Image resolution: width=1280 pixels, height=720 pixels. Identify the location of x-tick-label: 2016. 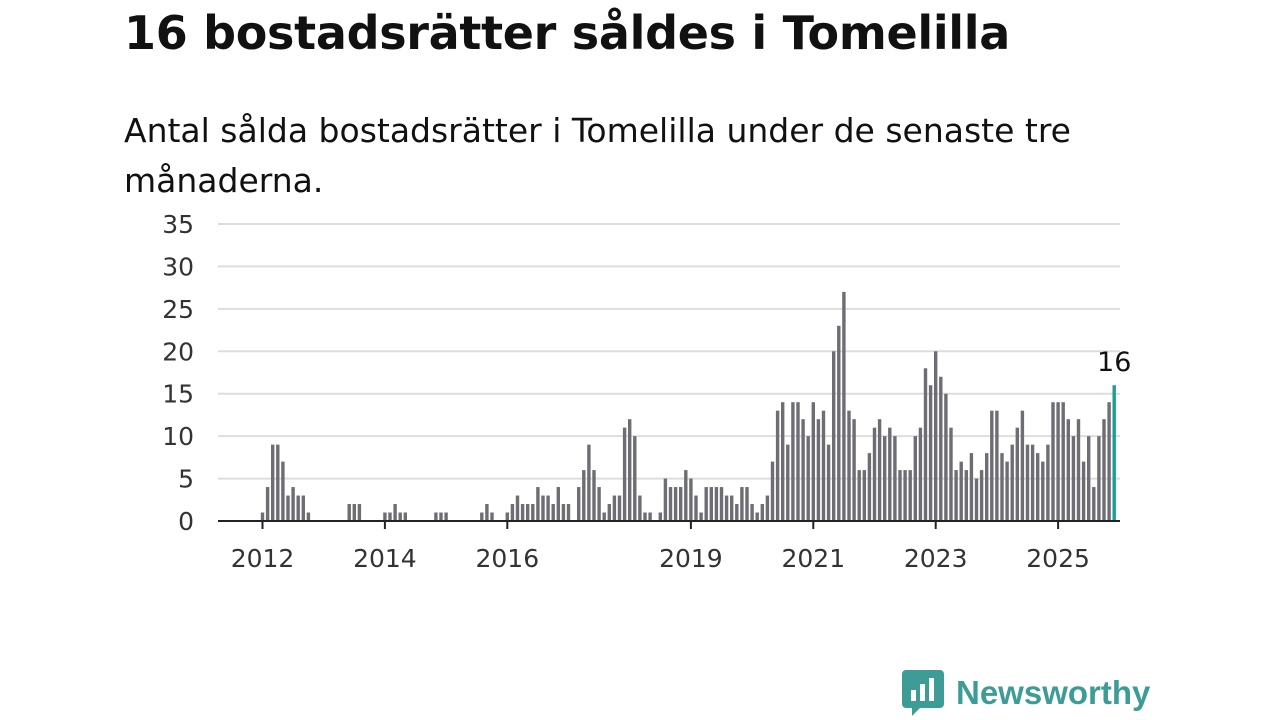
(507, 558).